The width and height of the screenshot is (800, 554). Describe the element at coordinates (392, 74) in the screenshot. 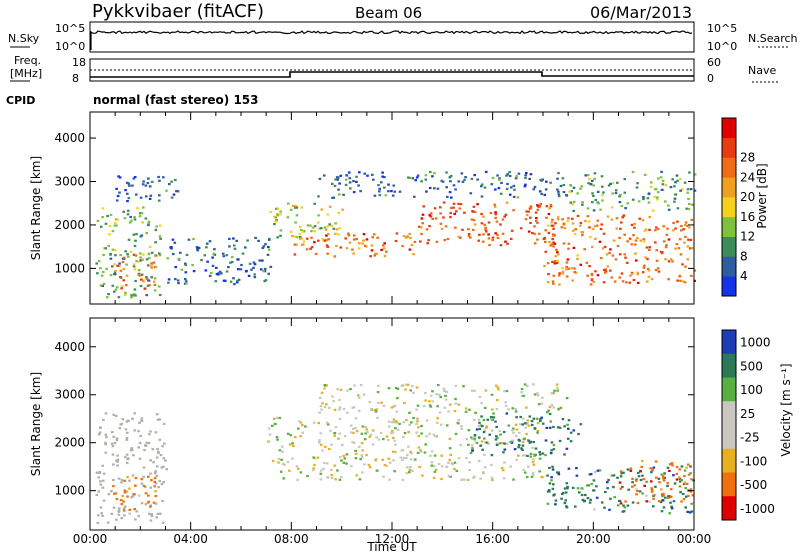

I see `freq-trace` at that location.